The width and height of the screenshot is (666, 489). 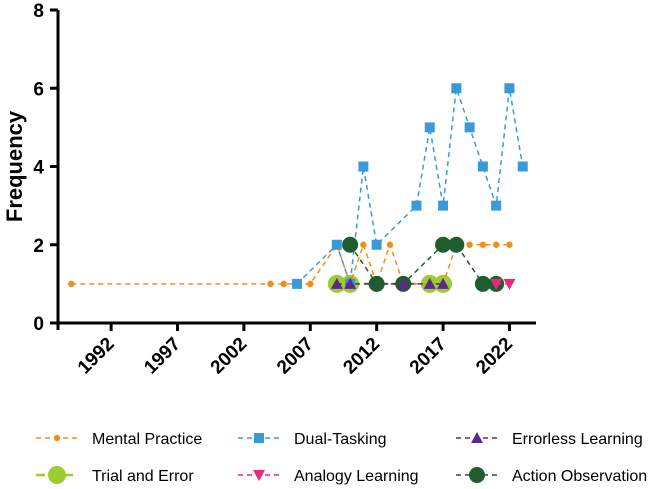 I want to click on series-analogy-learning, so click(x=503, y=284).